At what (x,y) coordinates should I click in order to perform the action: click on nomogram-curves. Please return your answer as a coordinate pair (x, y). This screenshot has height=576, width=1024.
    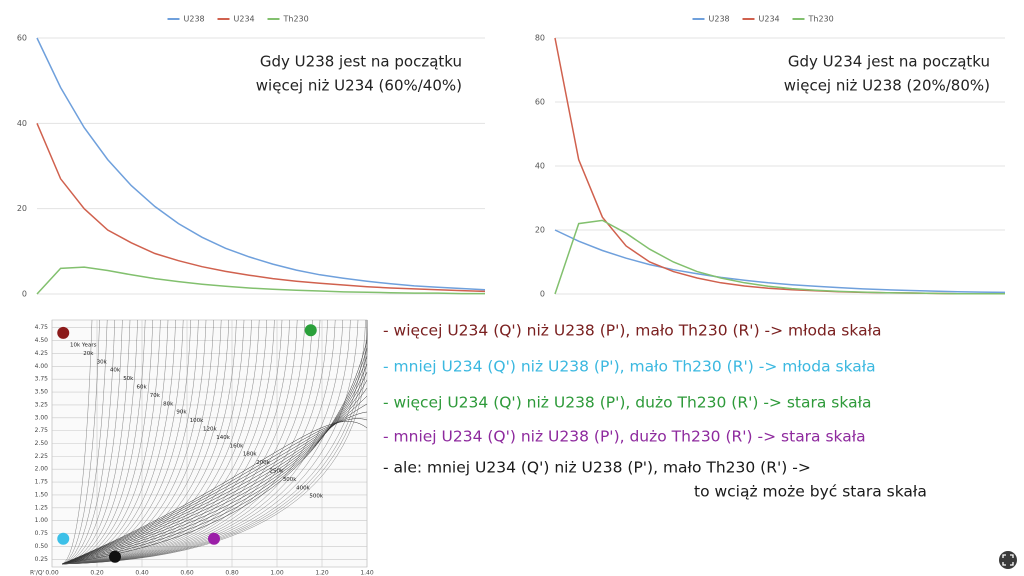
    Looking at the image, I should click on (214, 442).